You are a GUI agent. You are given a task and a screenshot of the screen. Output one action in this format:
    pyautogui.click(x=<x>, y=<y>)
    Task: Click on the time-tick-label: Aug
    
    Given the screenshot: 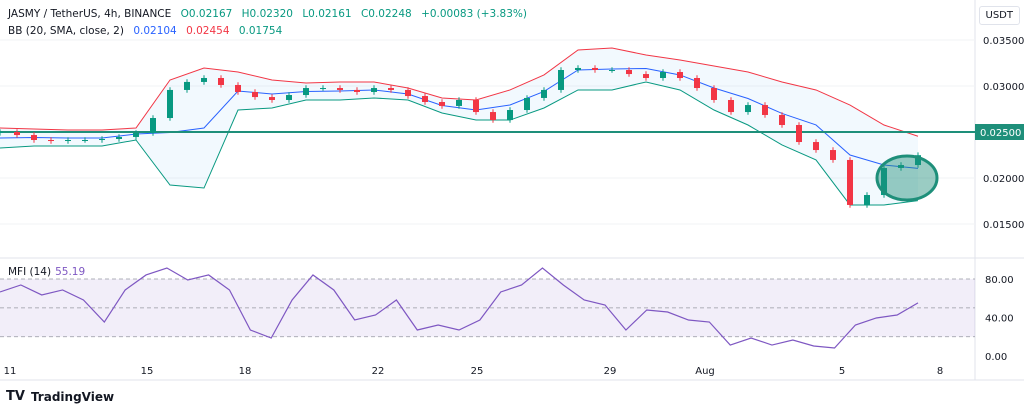 What is the action you would take?
    pyautogui.click(x=705, y=371)
    